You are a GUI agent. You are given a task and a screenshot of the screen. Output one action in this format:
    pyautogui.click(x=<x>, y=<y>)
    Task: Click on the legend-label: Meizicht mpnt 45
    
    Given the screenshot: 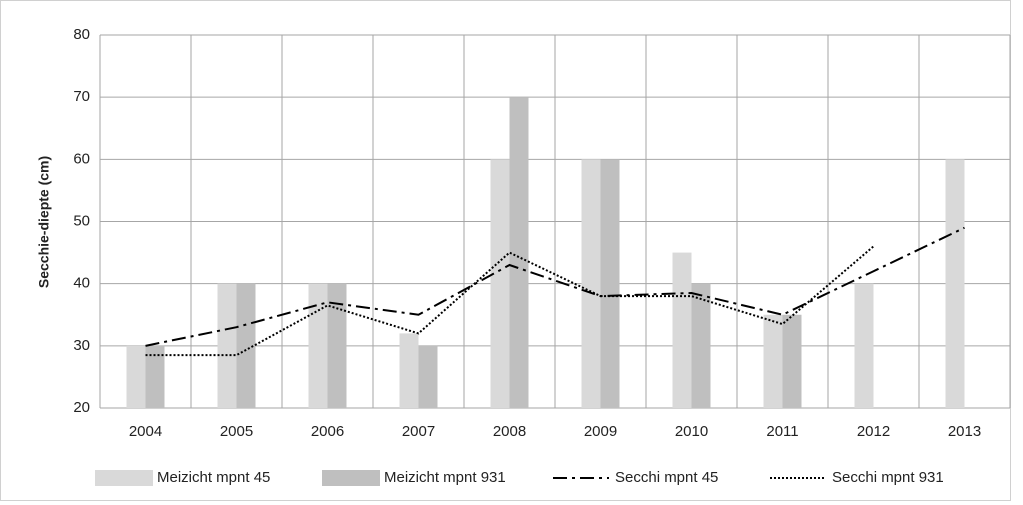 What is the action you would take?
    pyautogui.click(x=213, y=477)
    